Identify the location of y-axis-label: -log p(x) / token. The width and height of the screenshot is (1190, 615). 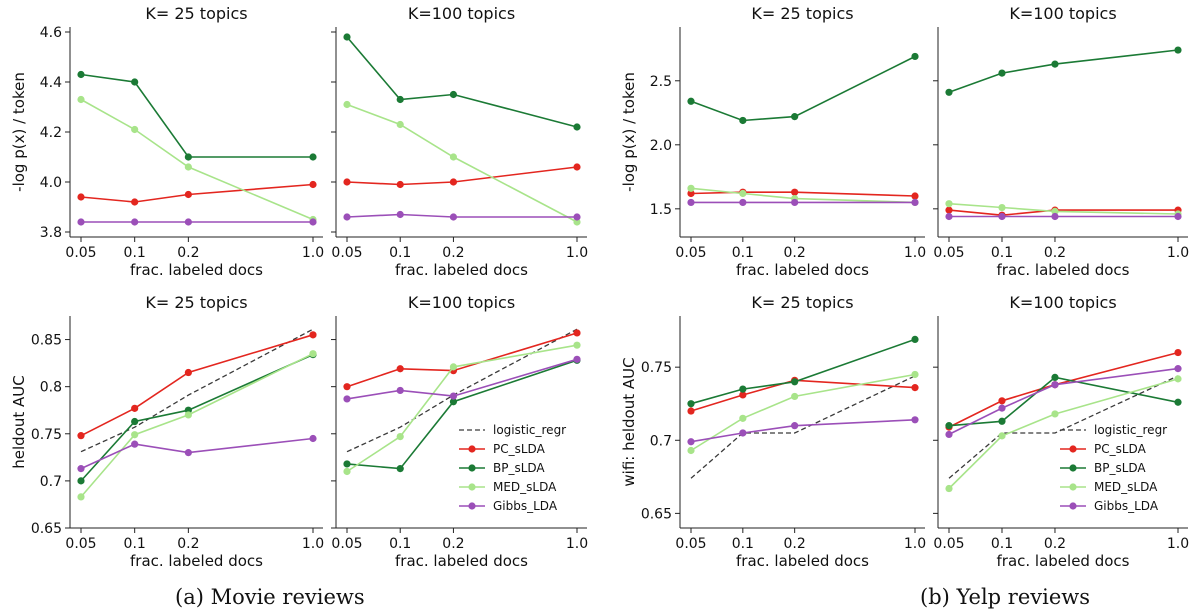
(629, 132).